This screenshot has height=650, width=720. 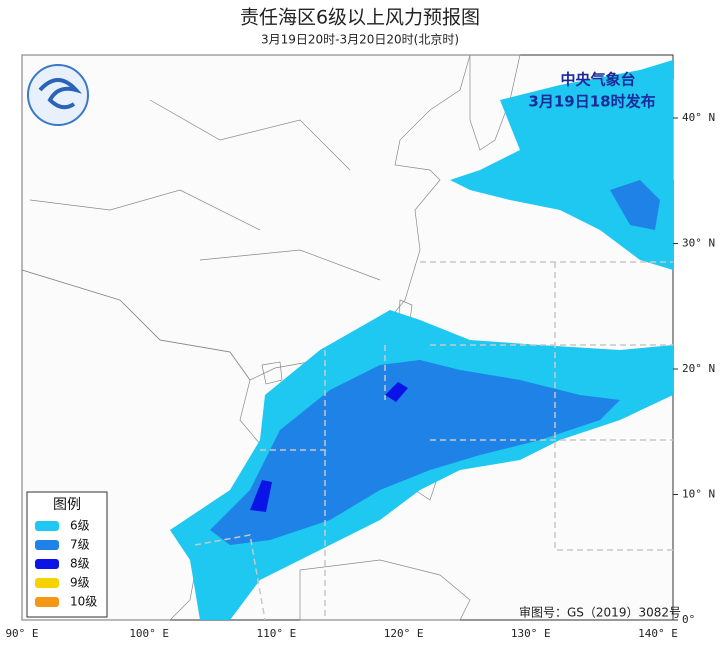 I want to click on lon-label: 140° E, so click(x=658, y=633).